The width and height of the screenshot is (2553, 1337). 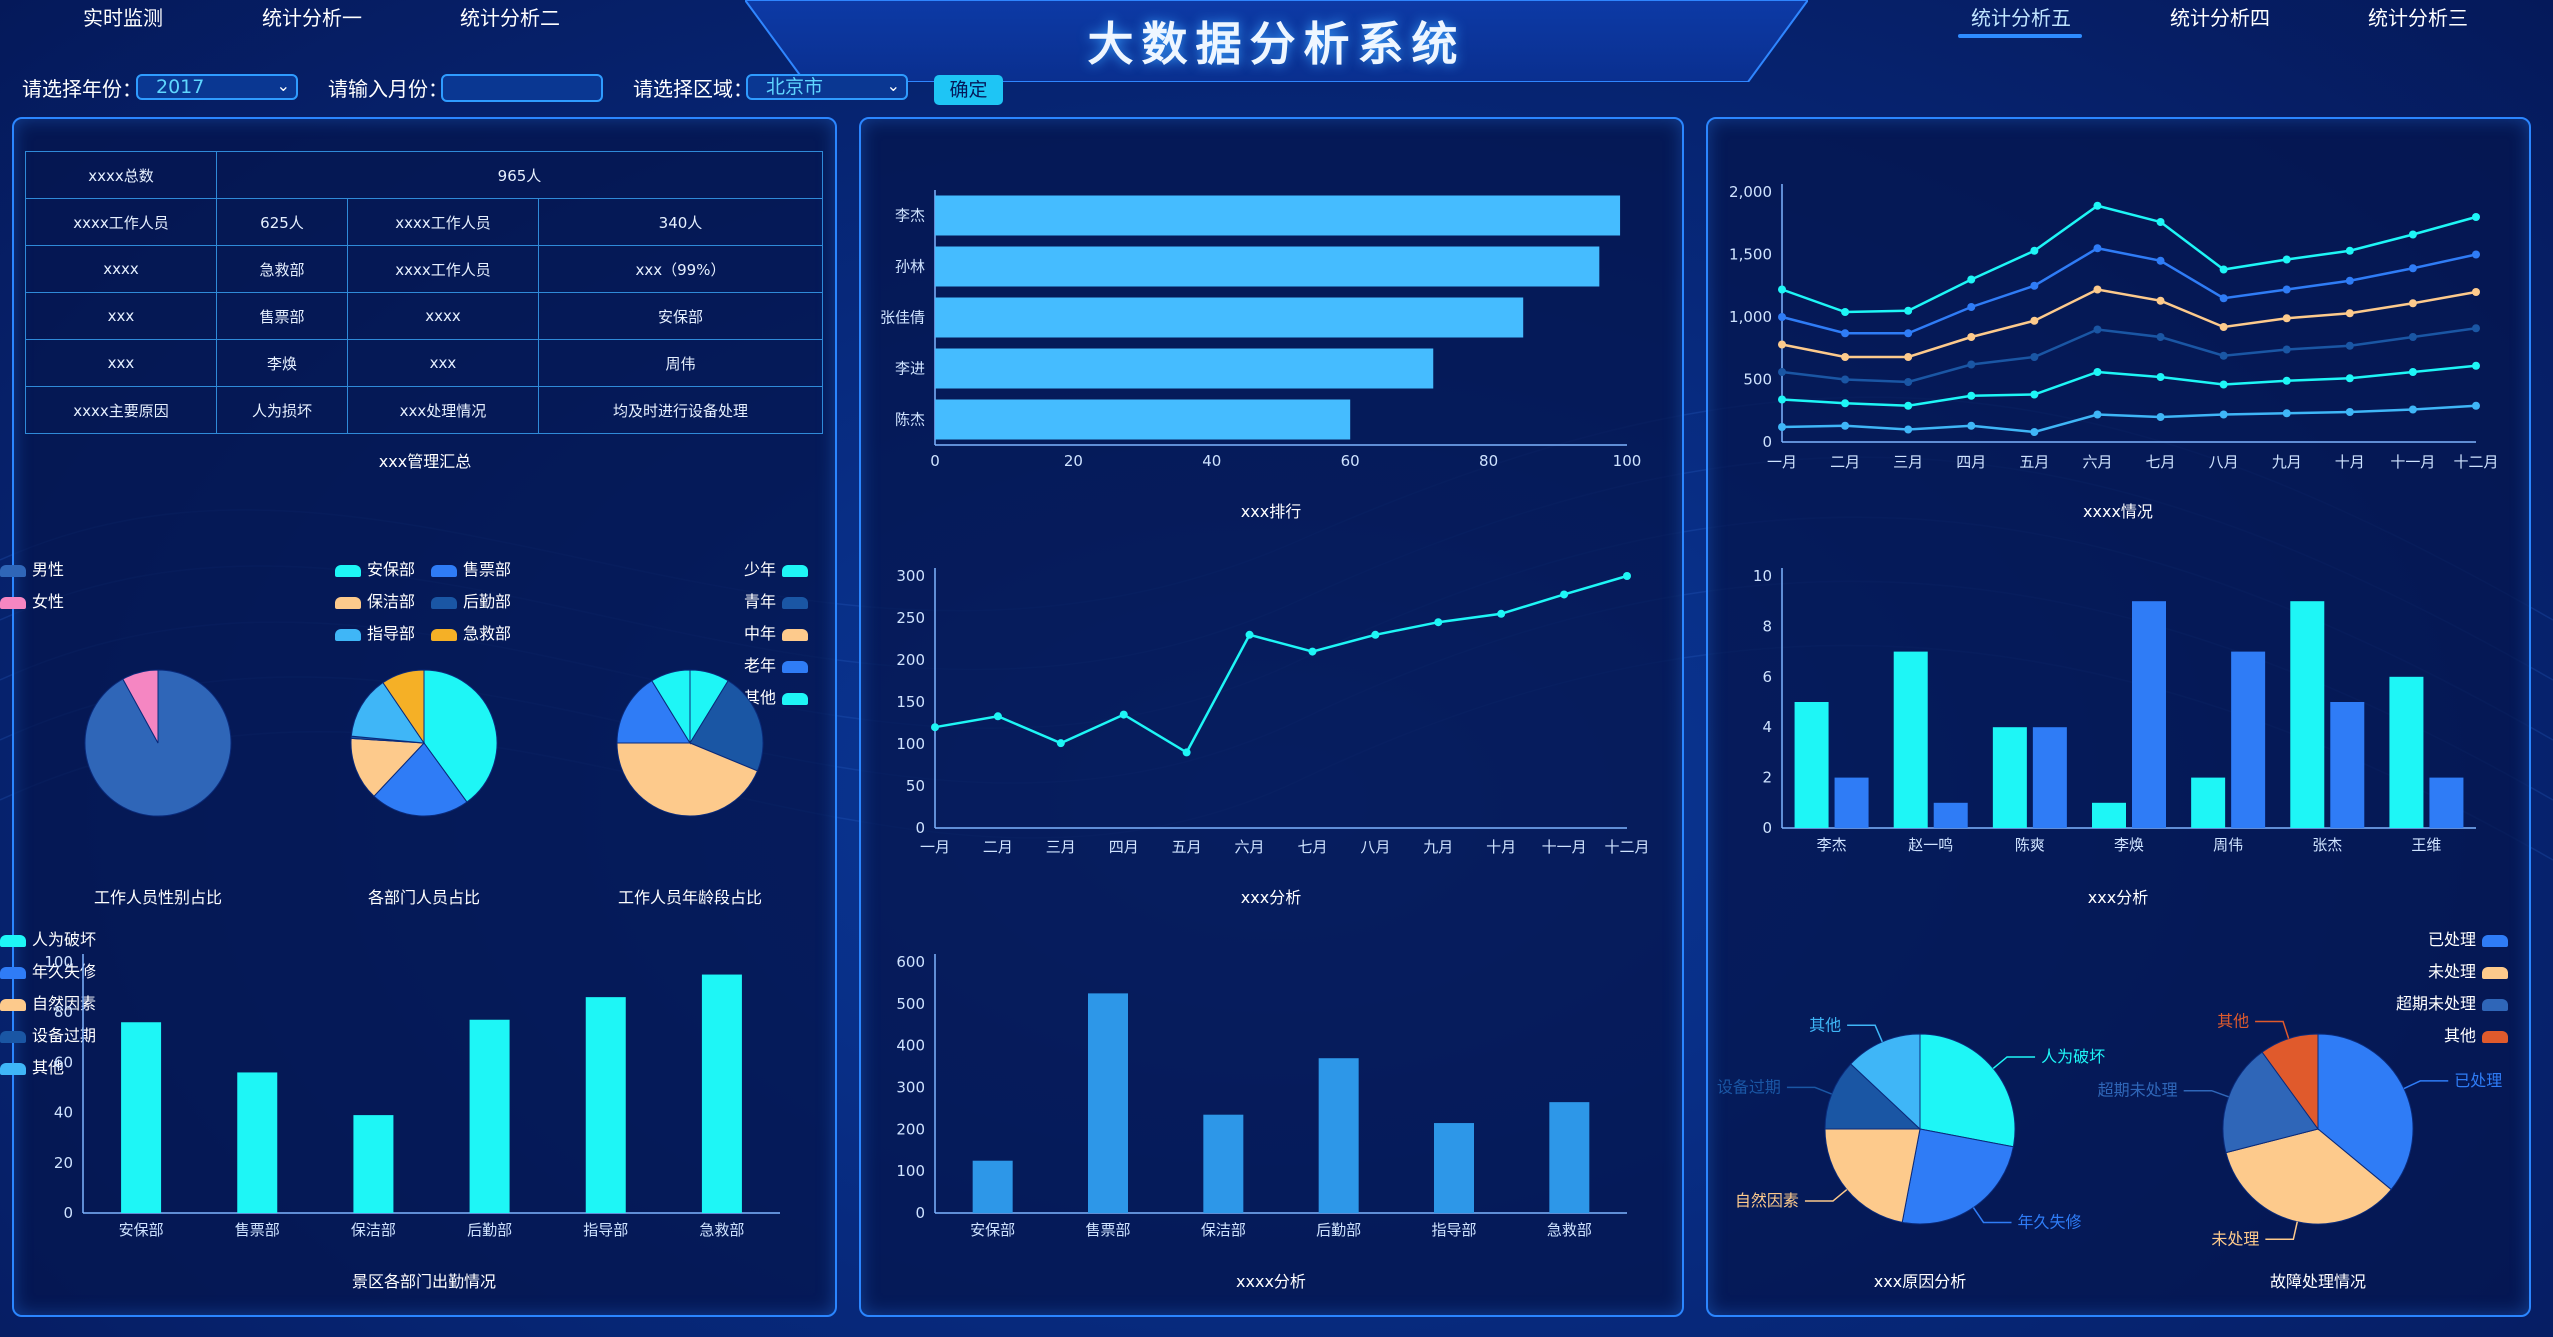 I want to click on table-cell: 急救部, so click(x=282, y=269).